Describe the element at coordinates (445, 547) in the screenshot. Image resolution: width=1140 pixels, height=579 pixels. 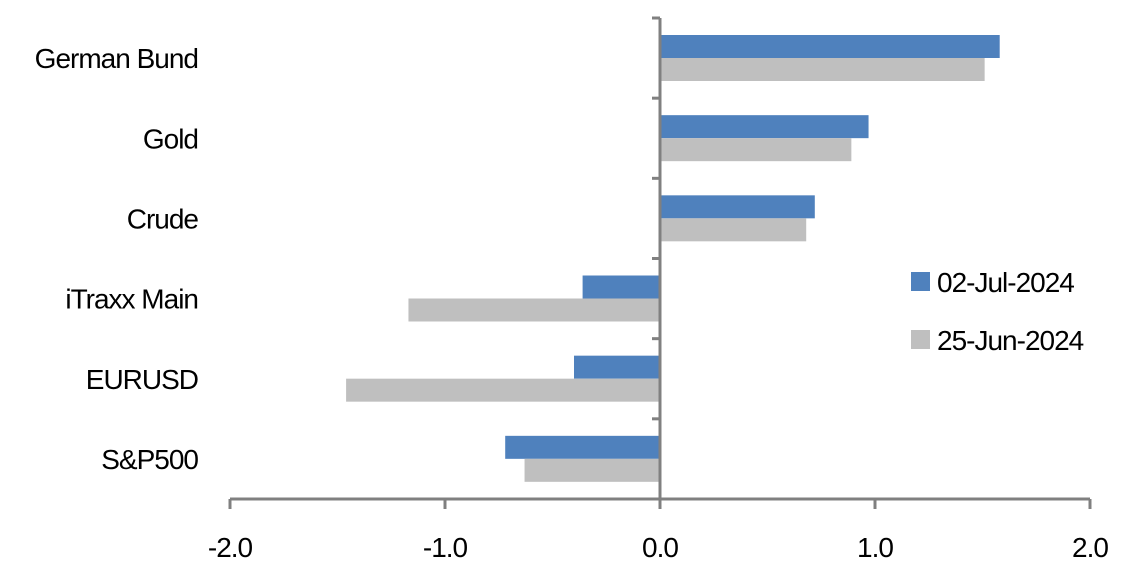
I see `x-tick-label: -1.0` at that location.